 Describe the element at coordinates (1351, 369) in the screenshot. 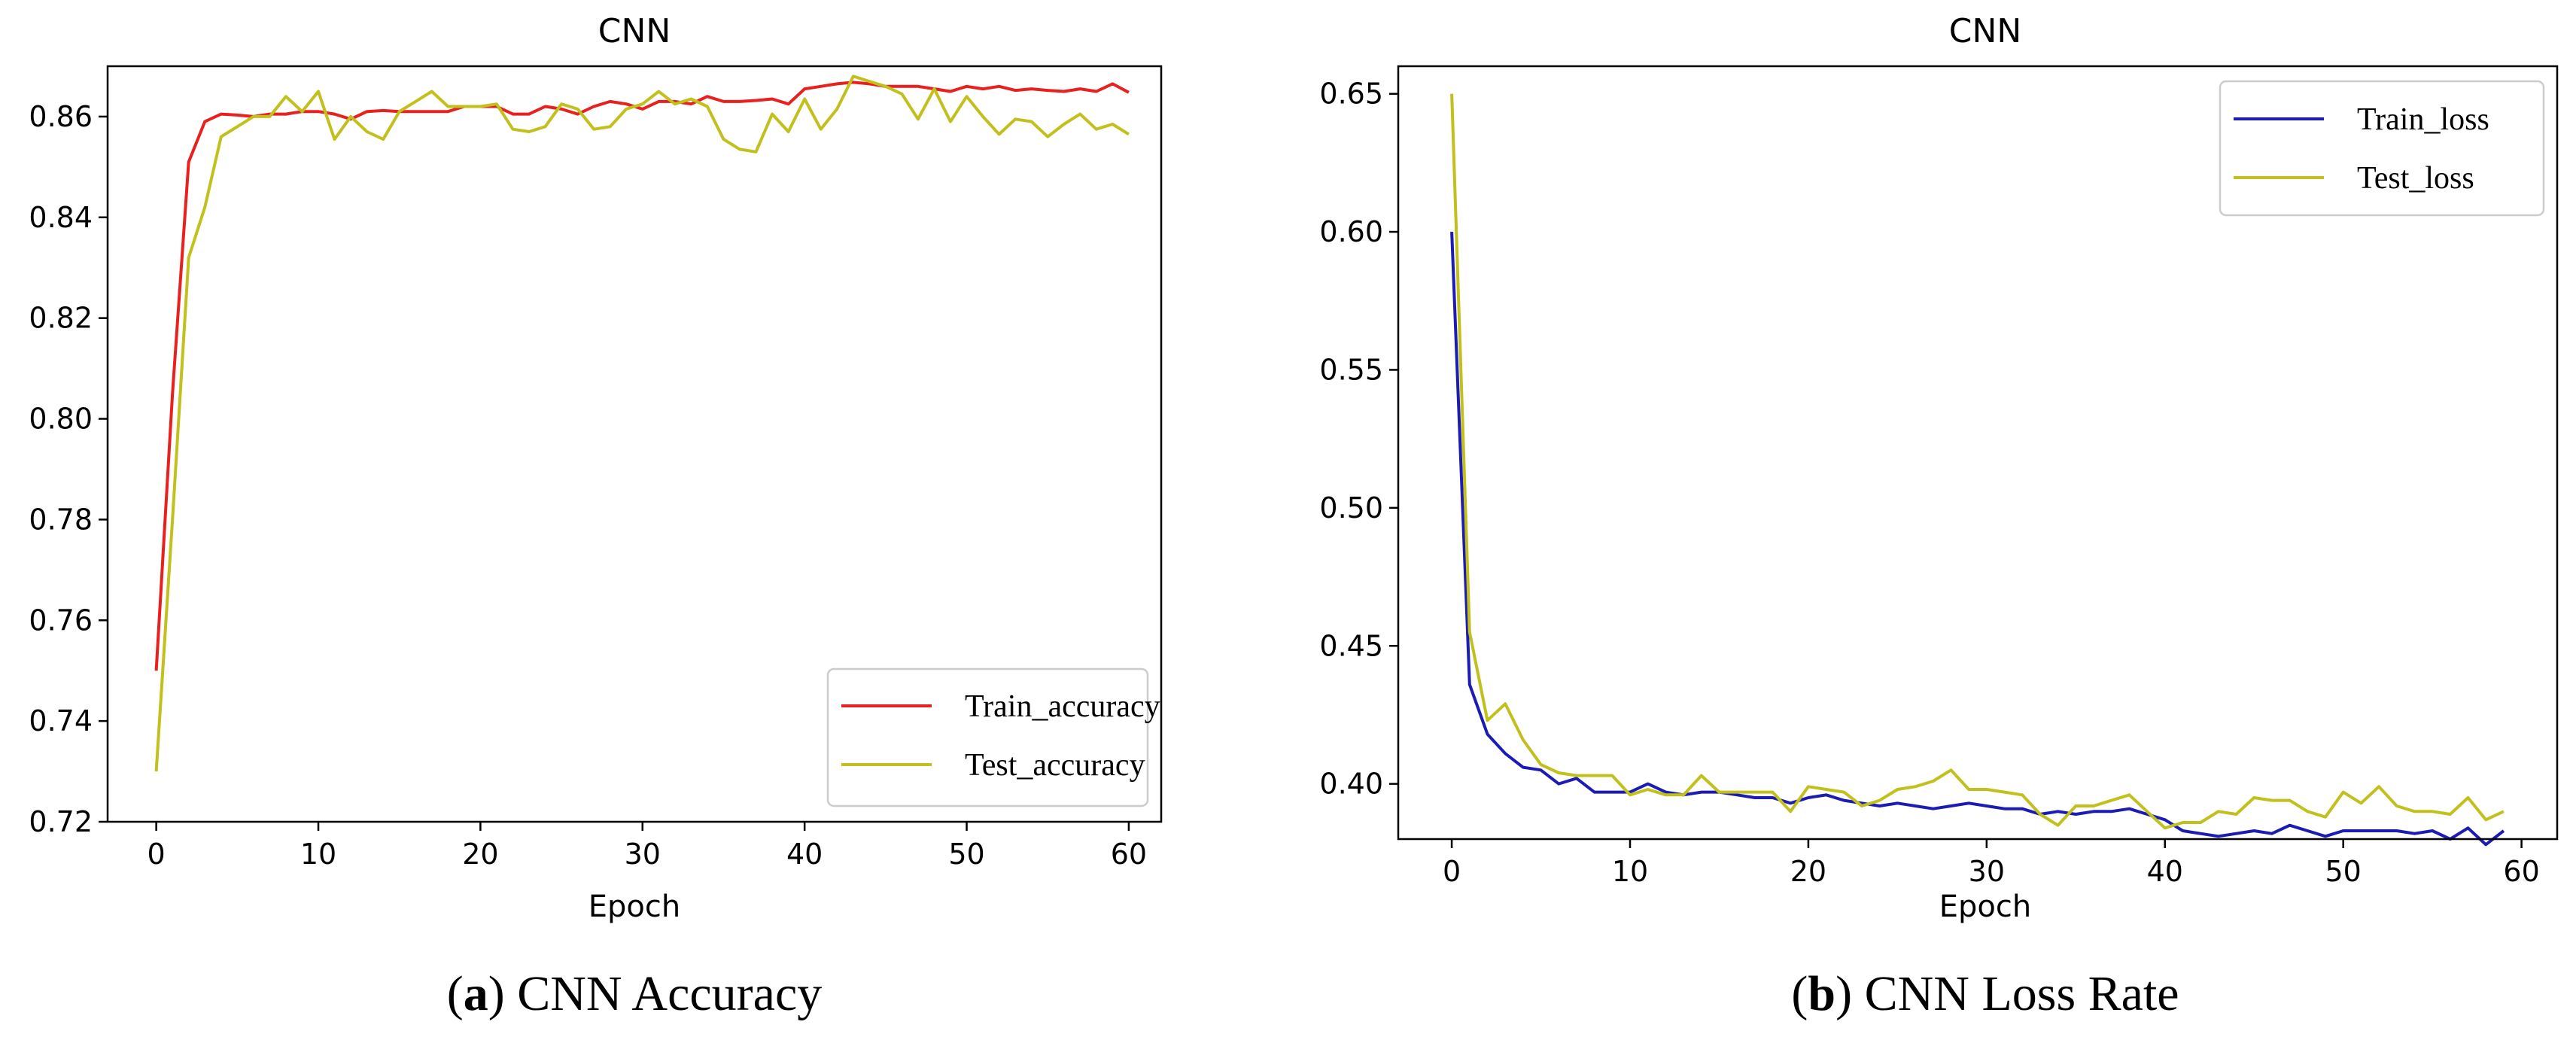

I see `y-tick-label: 0.55` at that location.